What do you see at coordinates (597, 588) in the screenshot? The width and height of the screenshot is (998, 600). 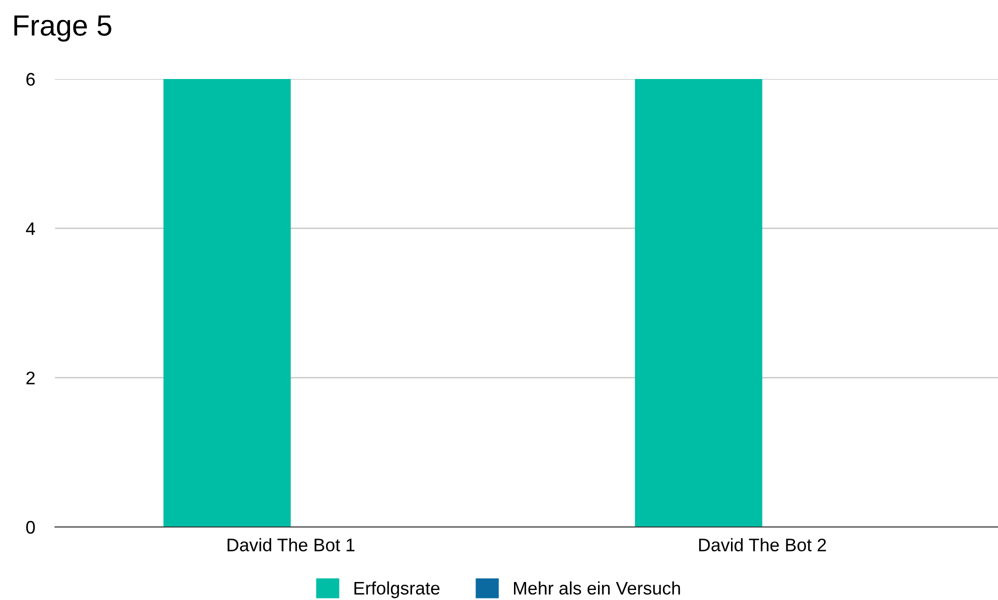 I see `legend-label: Mehr als ein Versuch` at bounding box center [597, 588].